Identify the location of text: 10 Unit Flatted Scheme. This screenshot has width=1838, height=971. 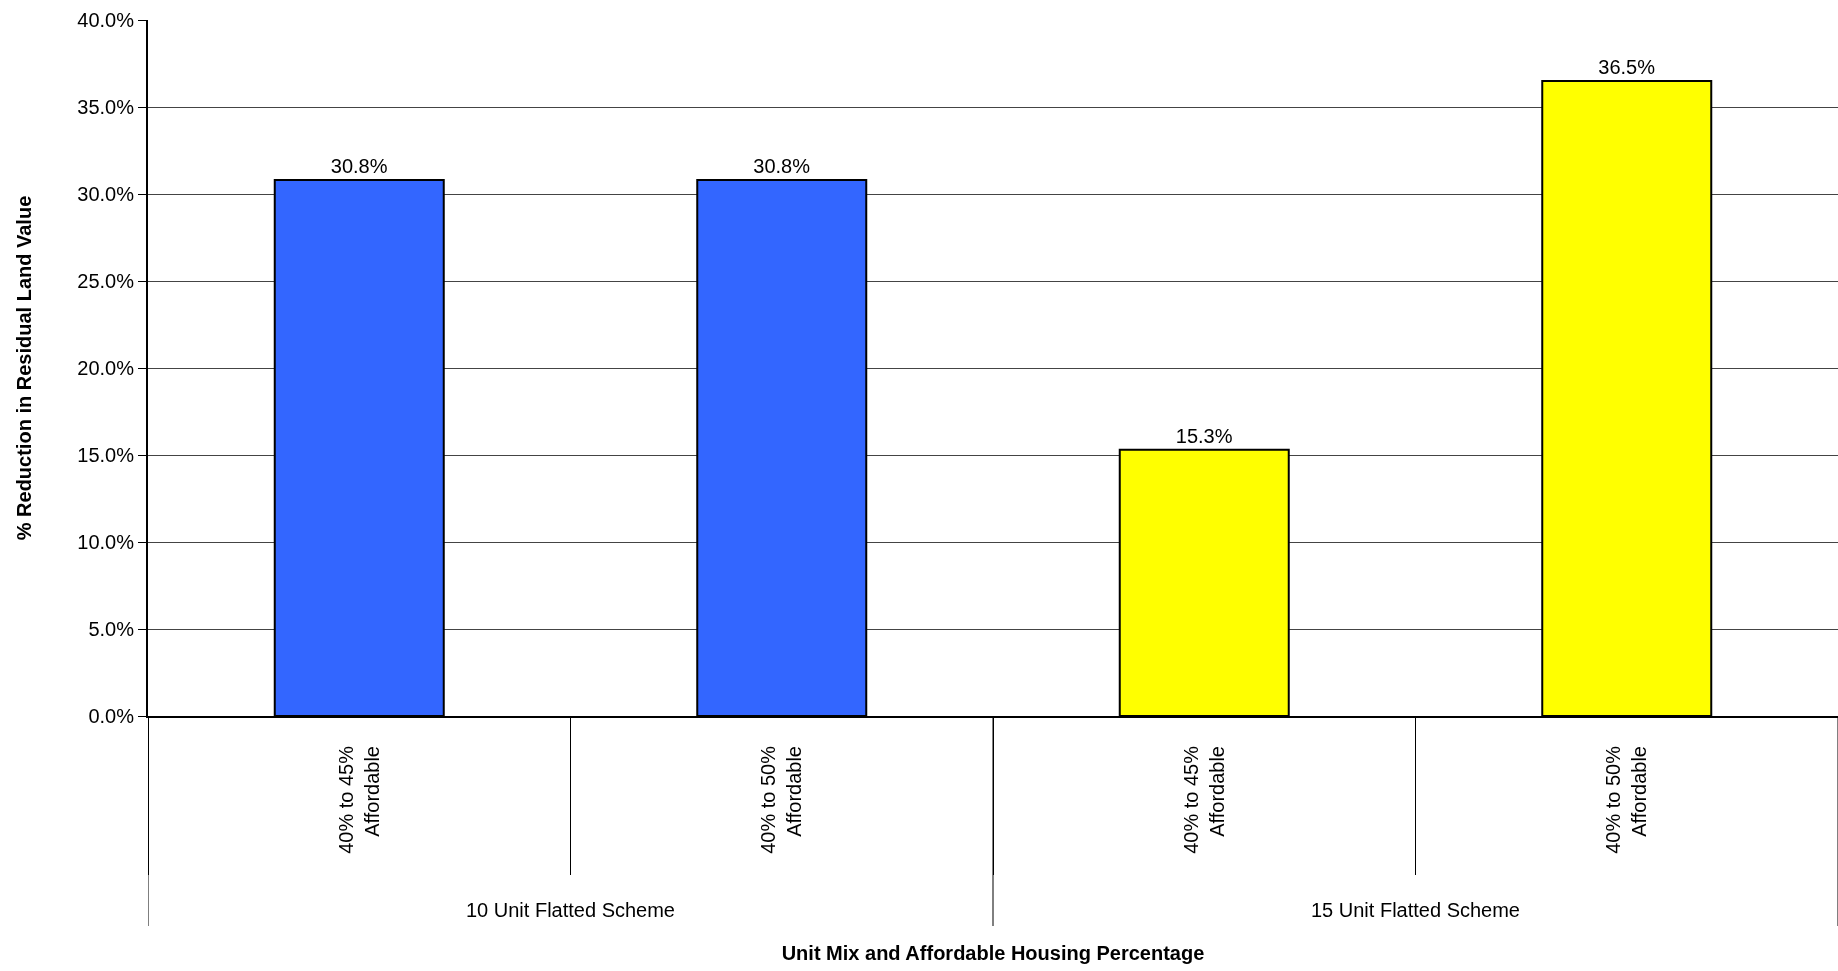
(570, 910).